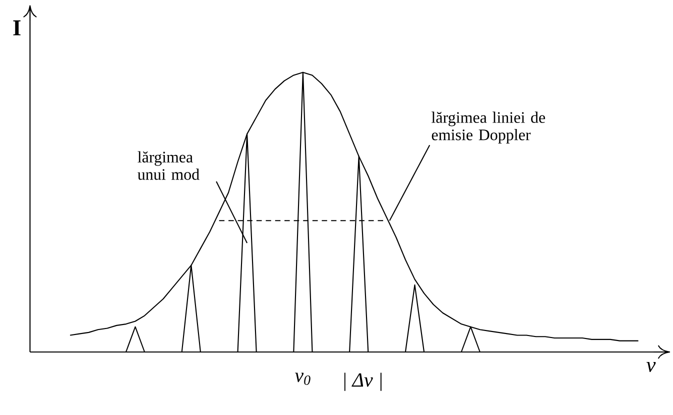 The height and width of the screenshot is (415, 673). Describe the element at coordinates (169, 165) in the screenshot. I see `annotation: lărgimea unui mod` at that location.